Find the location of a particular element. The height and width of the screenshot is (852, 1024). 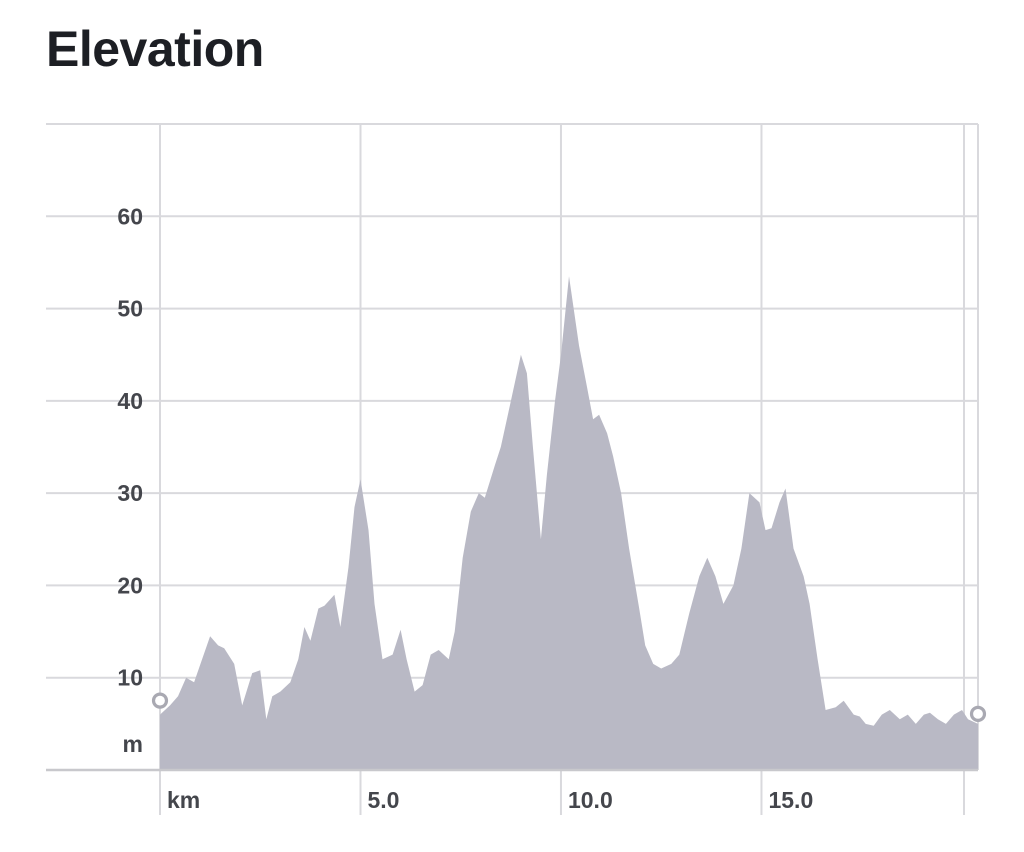

x-unit-label: km is located at coordinates (183, 800).